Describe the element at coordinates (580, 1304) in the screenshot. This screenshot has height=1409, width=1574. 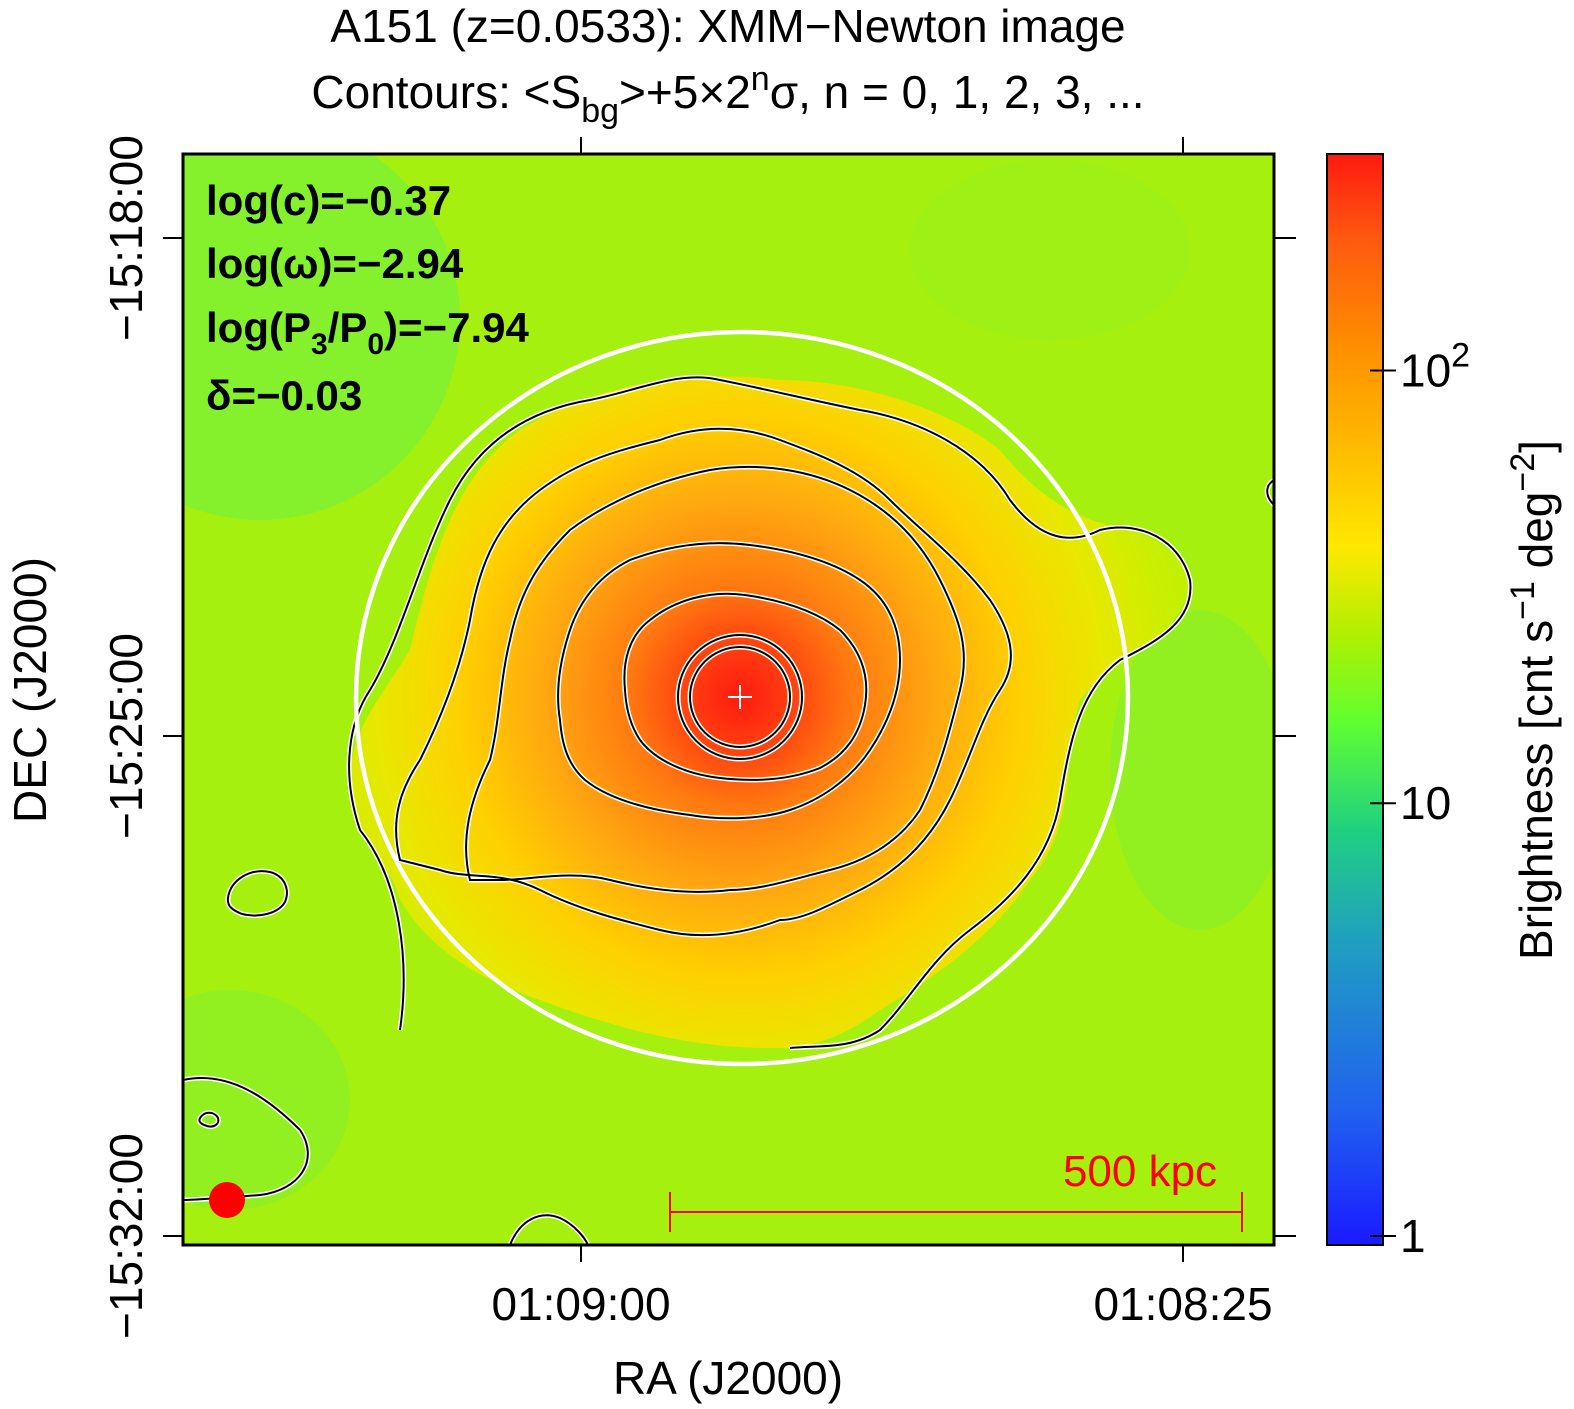
I see `x-tick-label: 01:09:00` at that location.